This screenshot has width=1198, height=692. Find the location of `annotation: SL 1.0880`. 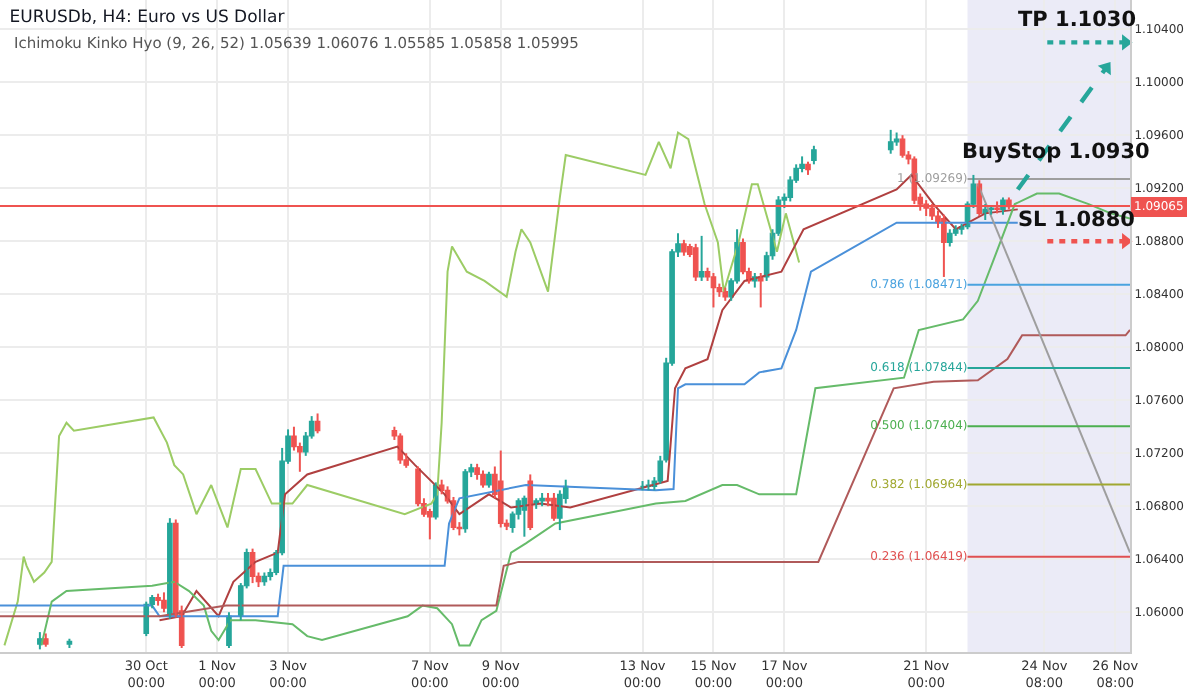

annotation: SL 1.0880 is located at coordinates (1076, 220).